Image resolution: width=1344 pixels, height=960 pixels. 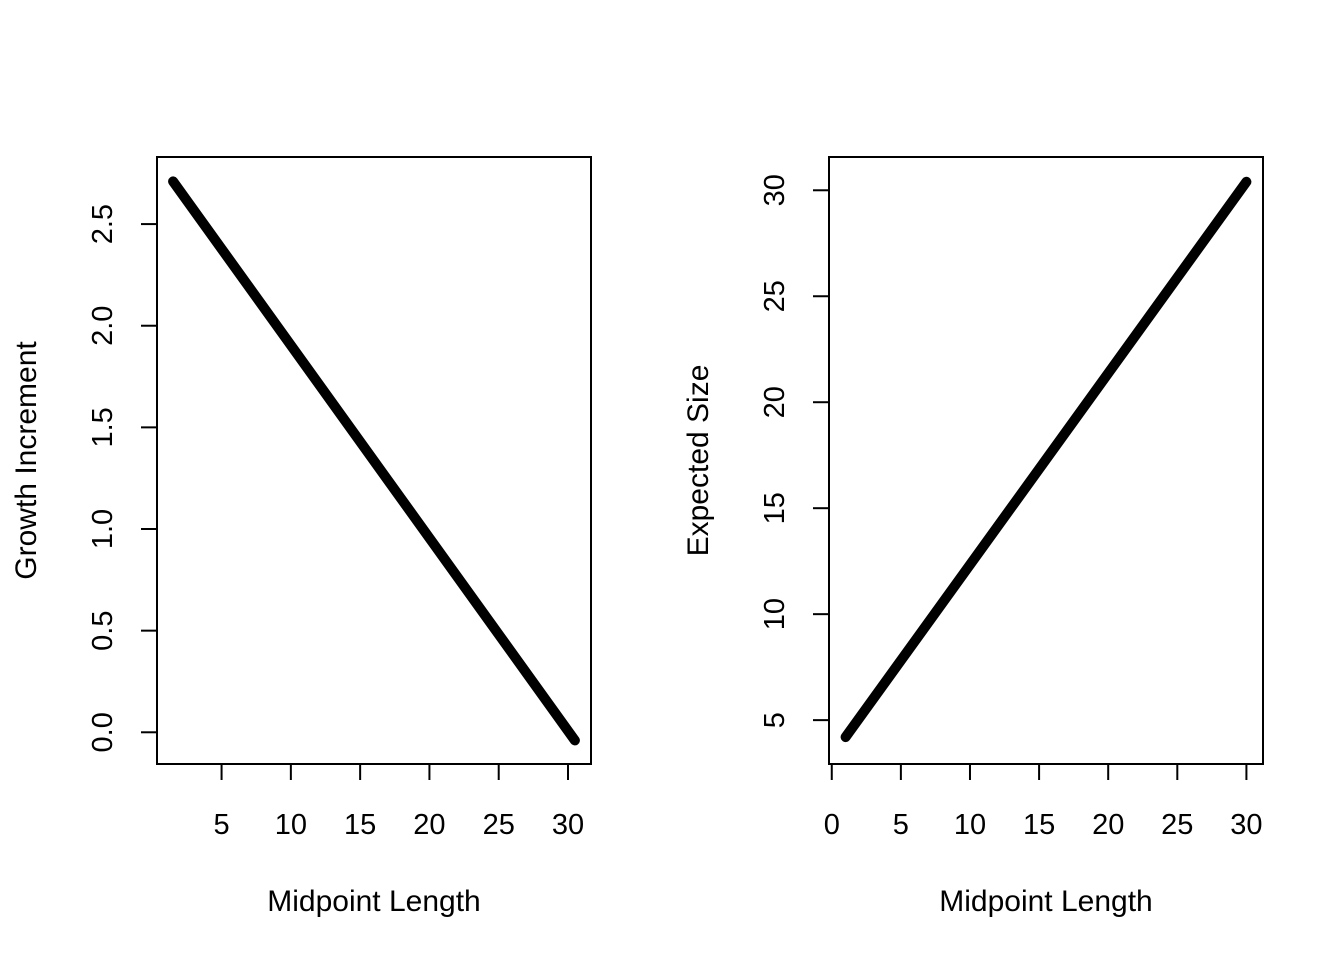 I want to click on chart-0-y-tick-label-2: 1.0, so click(x=103, y=529).